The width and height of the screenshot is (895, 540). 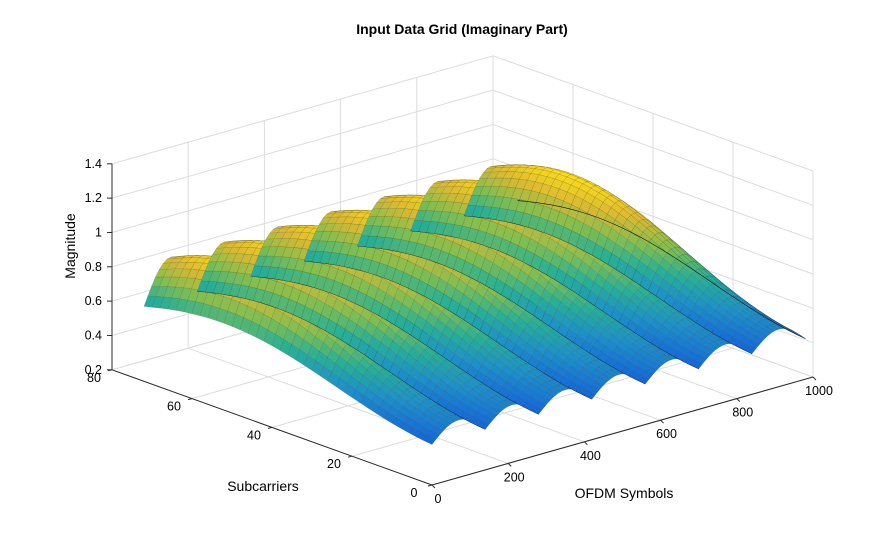 What do you see at coordinates (254, 435) in the screenshot?
I see `y-tick-label: 40` at bounding box center [254, 435].